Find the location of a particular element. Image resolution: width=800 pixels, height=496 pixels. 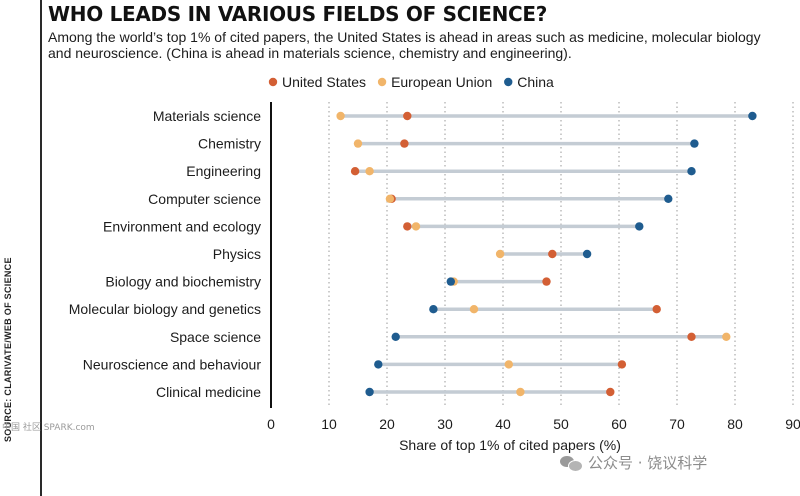

dot-european-union-clinical-medicine is located at coordinates (520, 392).